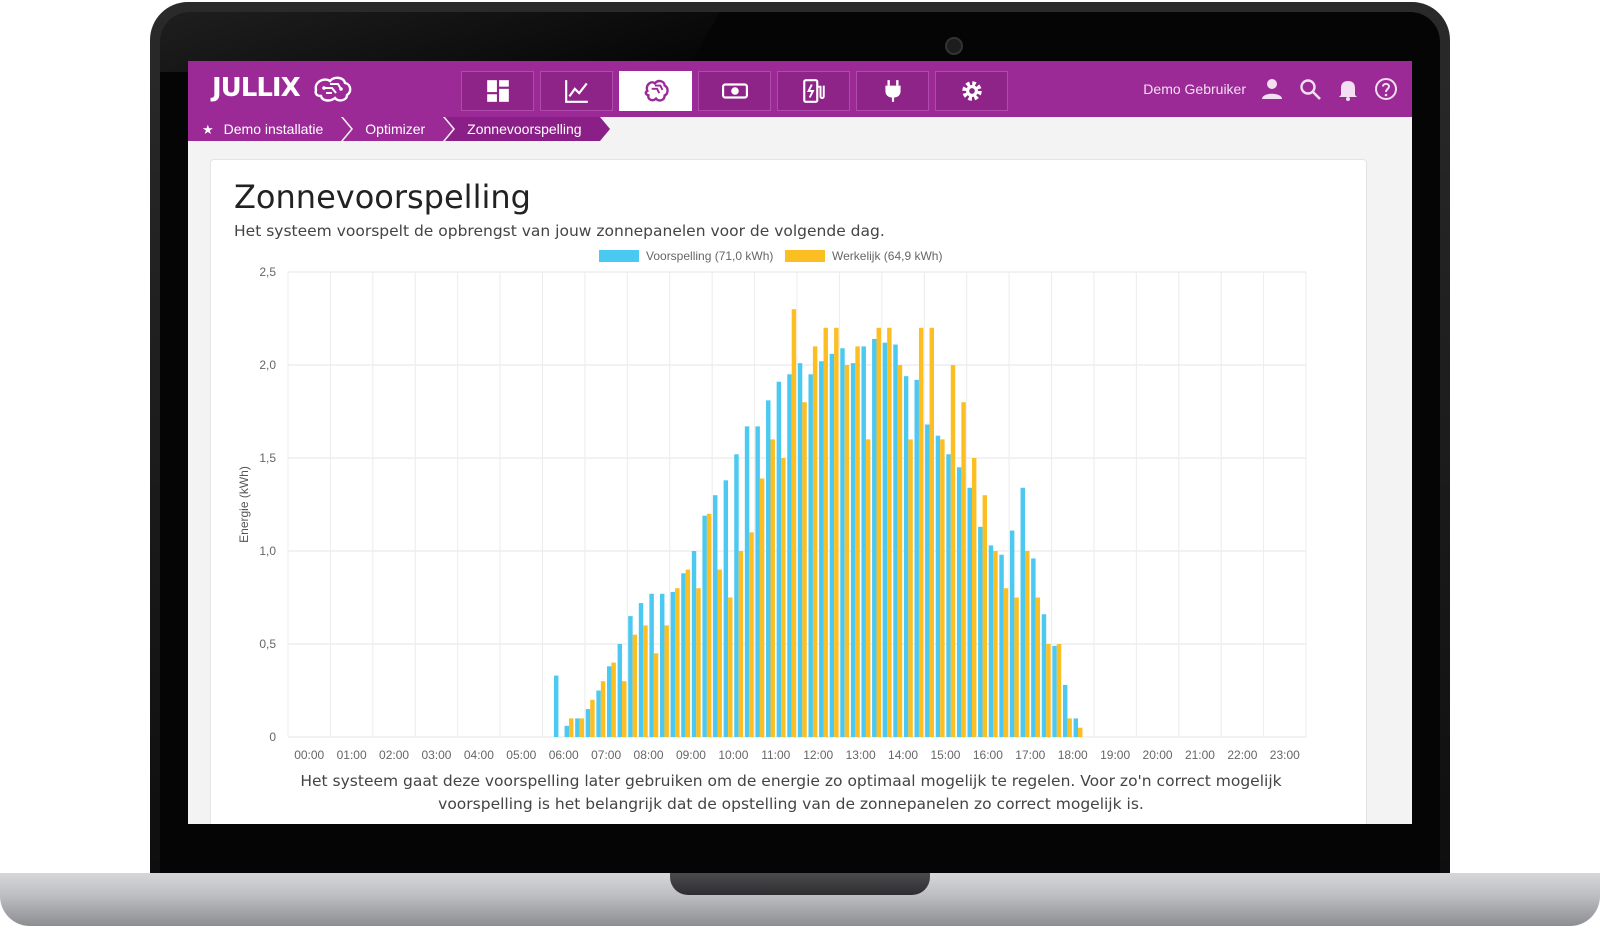 The width and height of the screenshot is (1600, 926). What do you see at coordinates (887, 256) in the screenshot?
I see `legend-label: Werkelijk (64,9 kWh)` at bounding box center [887, 256].